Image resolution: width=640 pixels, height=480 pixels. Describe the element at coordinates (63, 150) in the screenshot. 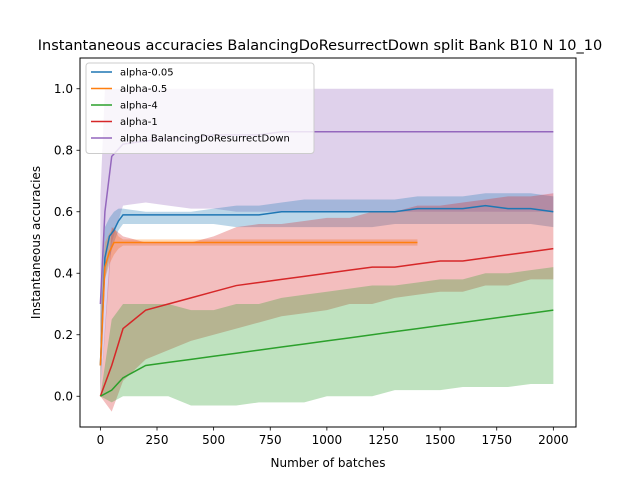

I see `y-tick-label: 0.8` at that location.